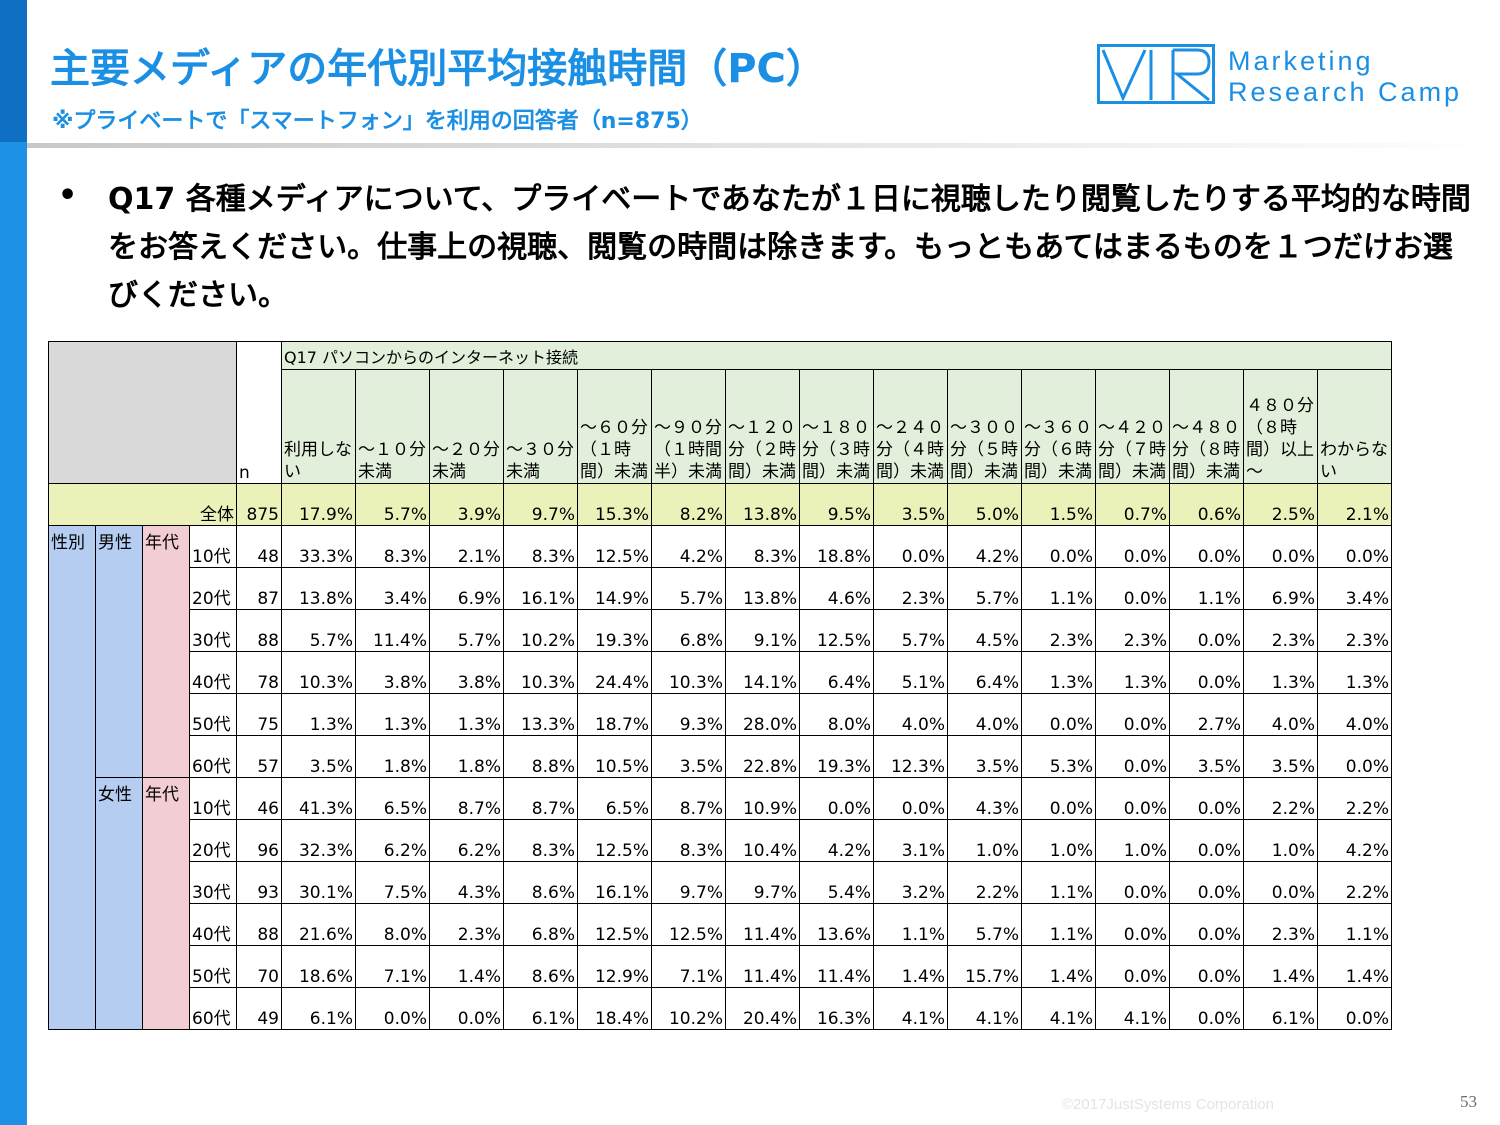  I want to click on row-n: 87, so click(259, 588).